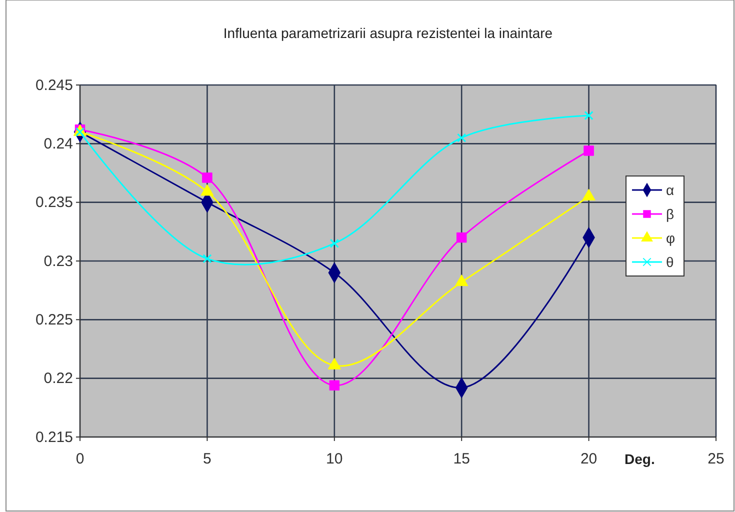 The width and height of the screenshot is (735, 512). What do you see at coordinates (54, 85) in the screenshot?
I see `y-tick-label: 0.245` at bounding box center [54, 85].